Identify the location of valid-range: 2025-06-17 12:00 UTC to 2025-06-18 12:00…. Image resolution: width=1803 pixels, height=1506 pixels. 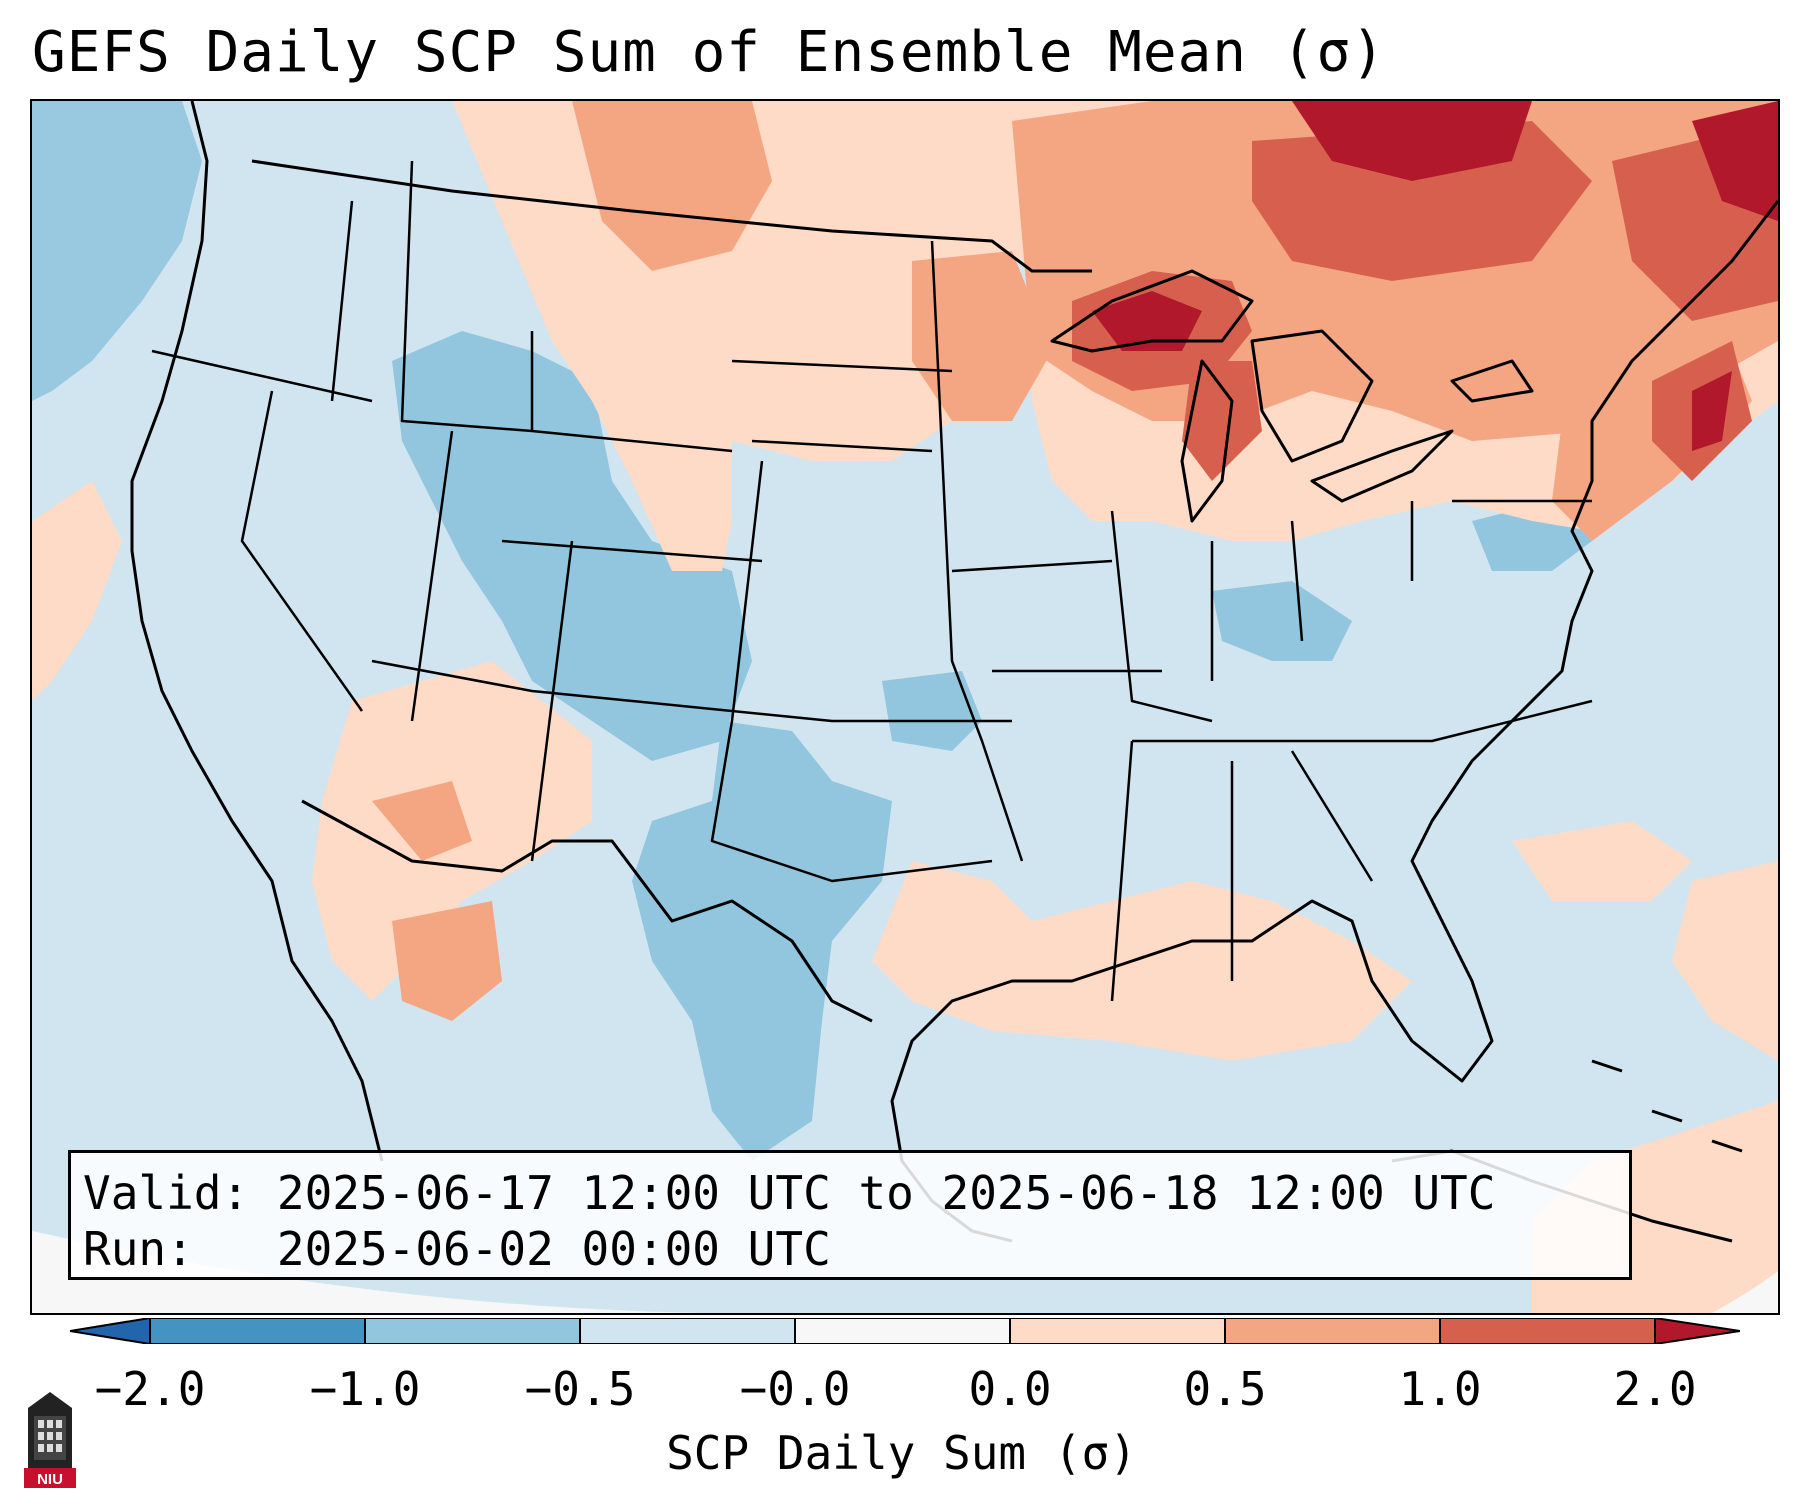
(886, 1193).